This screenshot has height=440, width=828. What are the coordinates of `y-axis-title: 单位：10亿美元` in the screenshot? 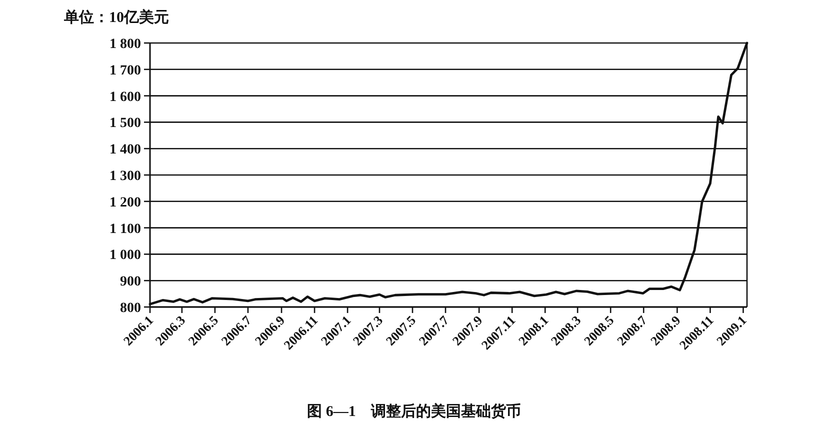 It's located at (116, 17).